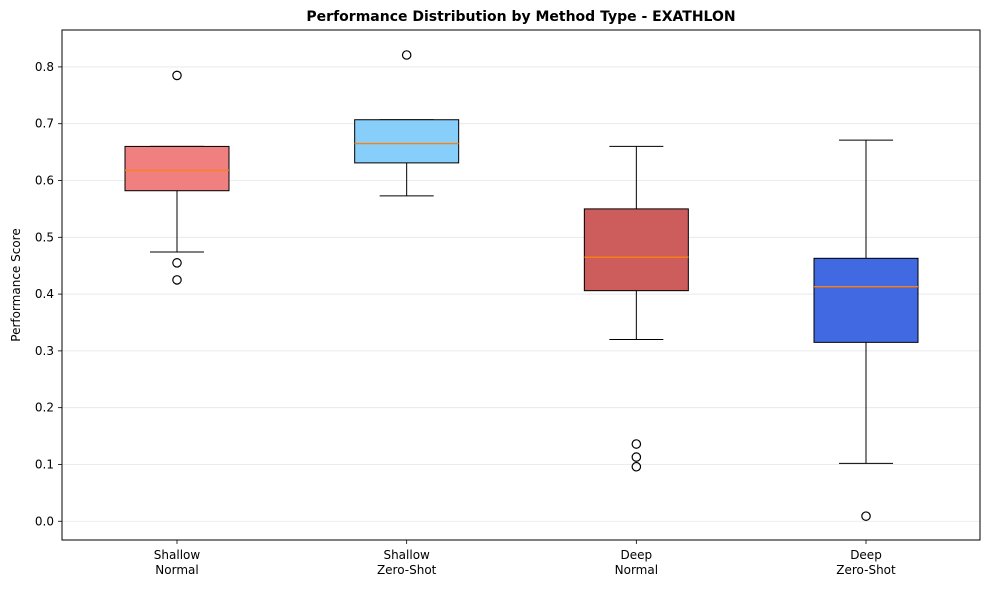 The image size is (989, 590). I want to click on y-tick-label: 0.3, so click(44, 351).